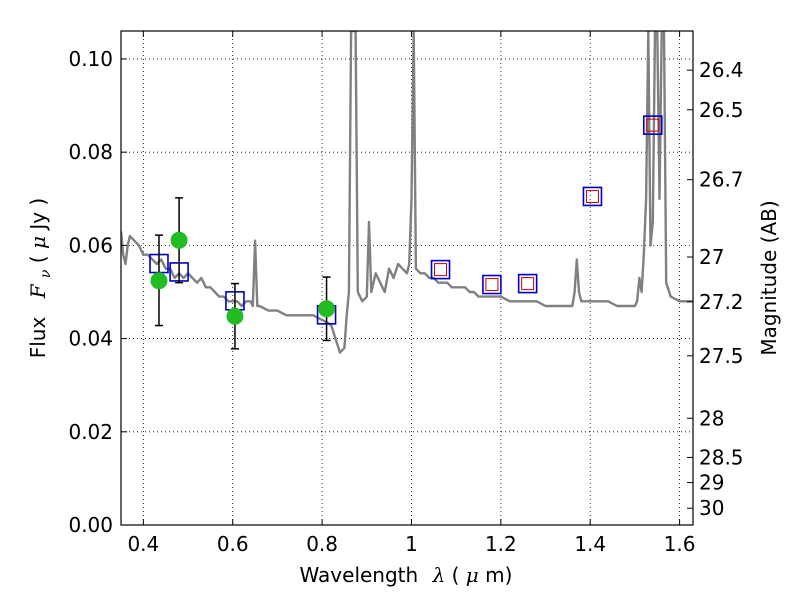 Image resolution: width=800 pixels, height=600 pixels. What do you see at coordinates (143, 544) in the screenshot?
I see `x-tick-label: 0.4` at bounding box center [143, 544].